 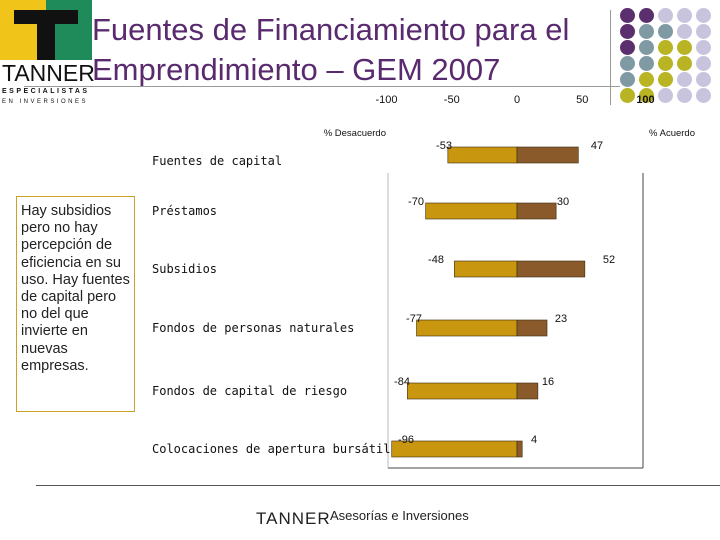 I want to click on logo-subtitle-2: EN INVERSIONES, so click(x=45, y=102).